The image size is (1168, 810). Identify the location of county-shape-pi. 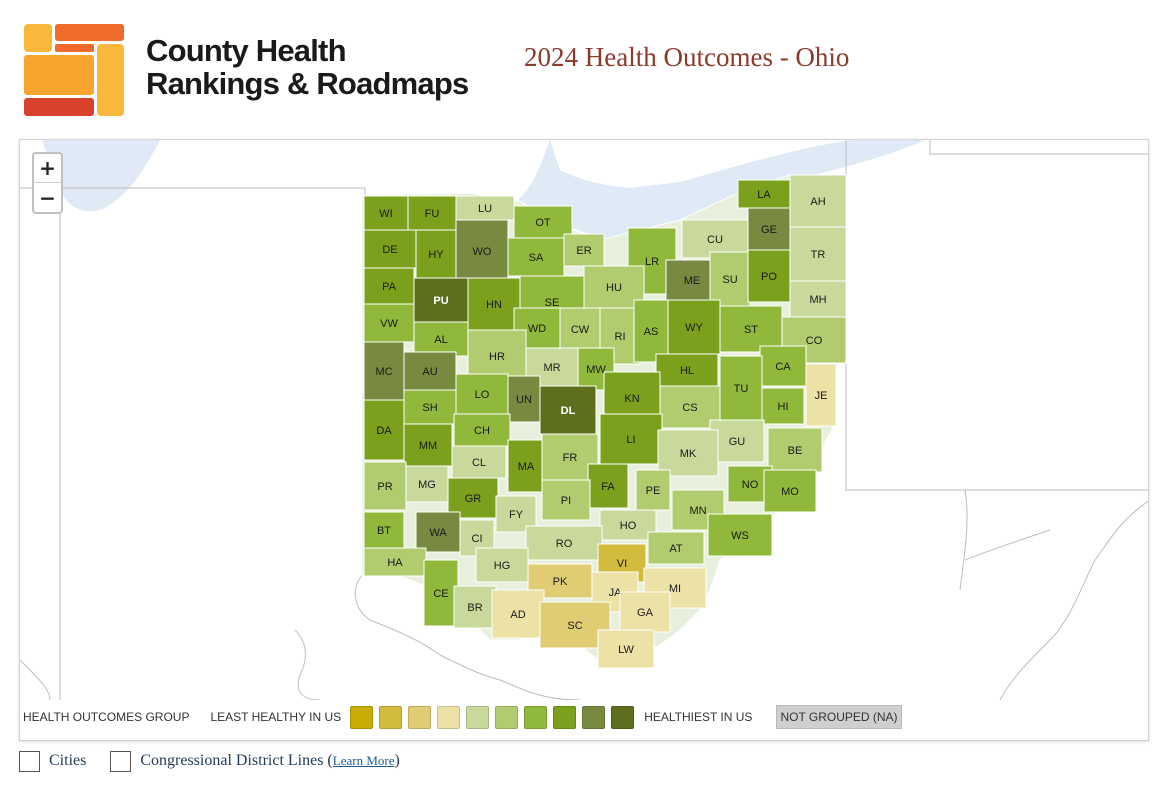
(566, 500).